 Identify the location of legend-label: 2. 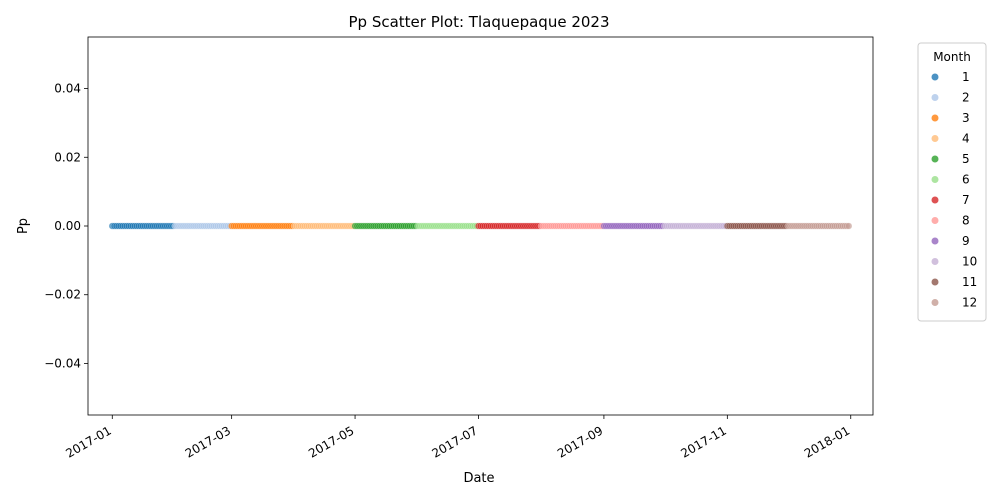
(966, 98).